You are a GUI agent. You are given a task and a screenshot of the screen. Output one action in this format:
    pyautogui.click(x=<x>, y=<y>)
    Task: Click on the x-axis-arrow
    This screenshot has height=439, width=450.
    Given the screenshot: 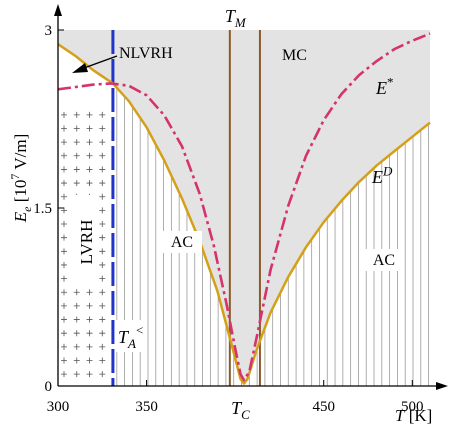 What is the action you would take?
    pyautogui.click(x=442, y=386)
    